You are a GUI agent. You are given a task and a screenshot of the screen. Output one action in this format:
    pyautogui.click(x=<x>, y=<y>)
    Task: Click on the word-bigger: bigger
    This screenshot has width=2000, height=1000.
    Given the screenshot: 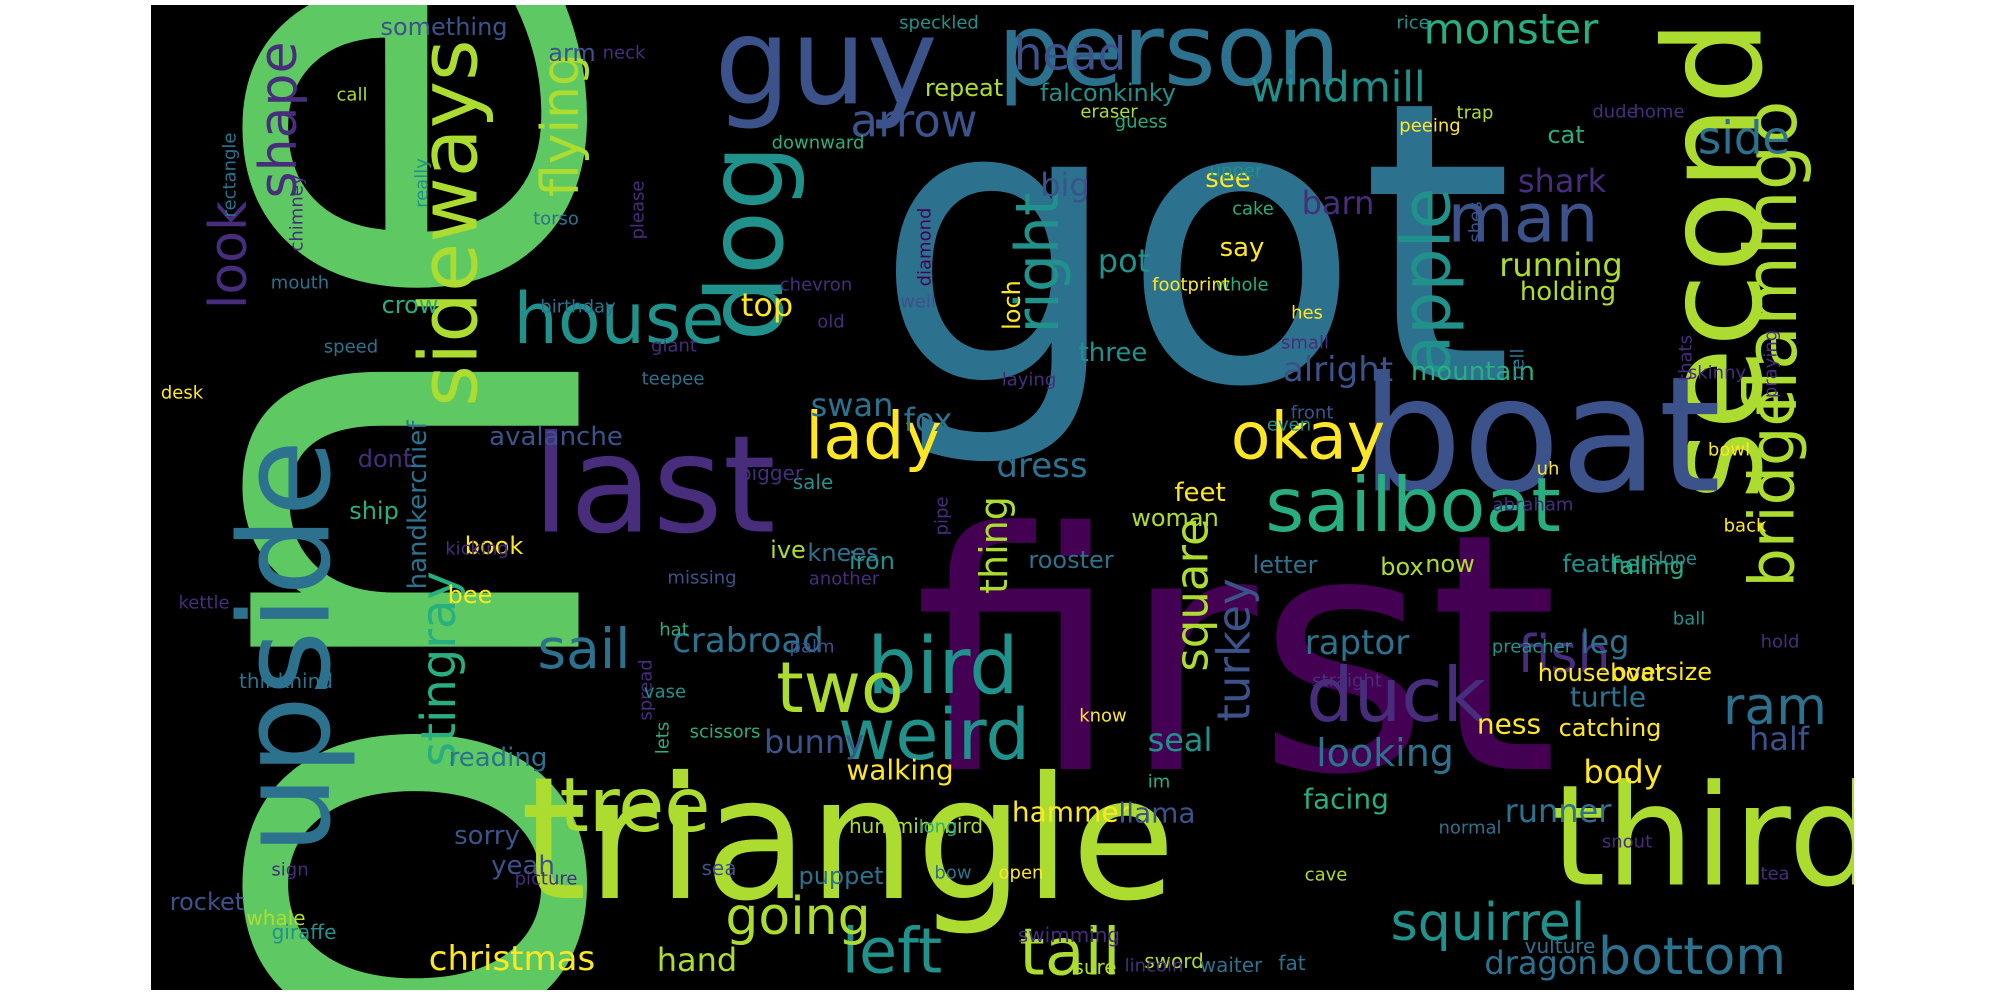 What is the action you would take?
    pyautogui.click(x=771, y=473)
    